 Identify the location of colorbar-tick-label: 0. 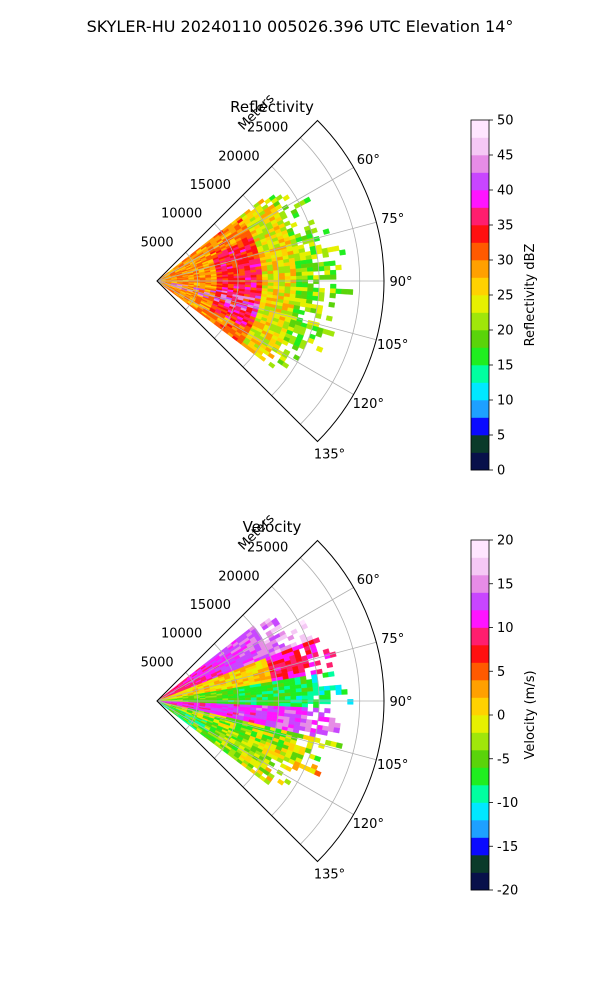
(501, 716).